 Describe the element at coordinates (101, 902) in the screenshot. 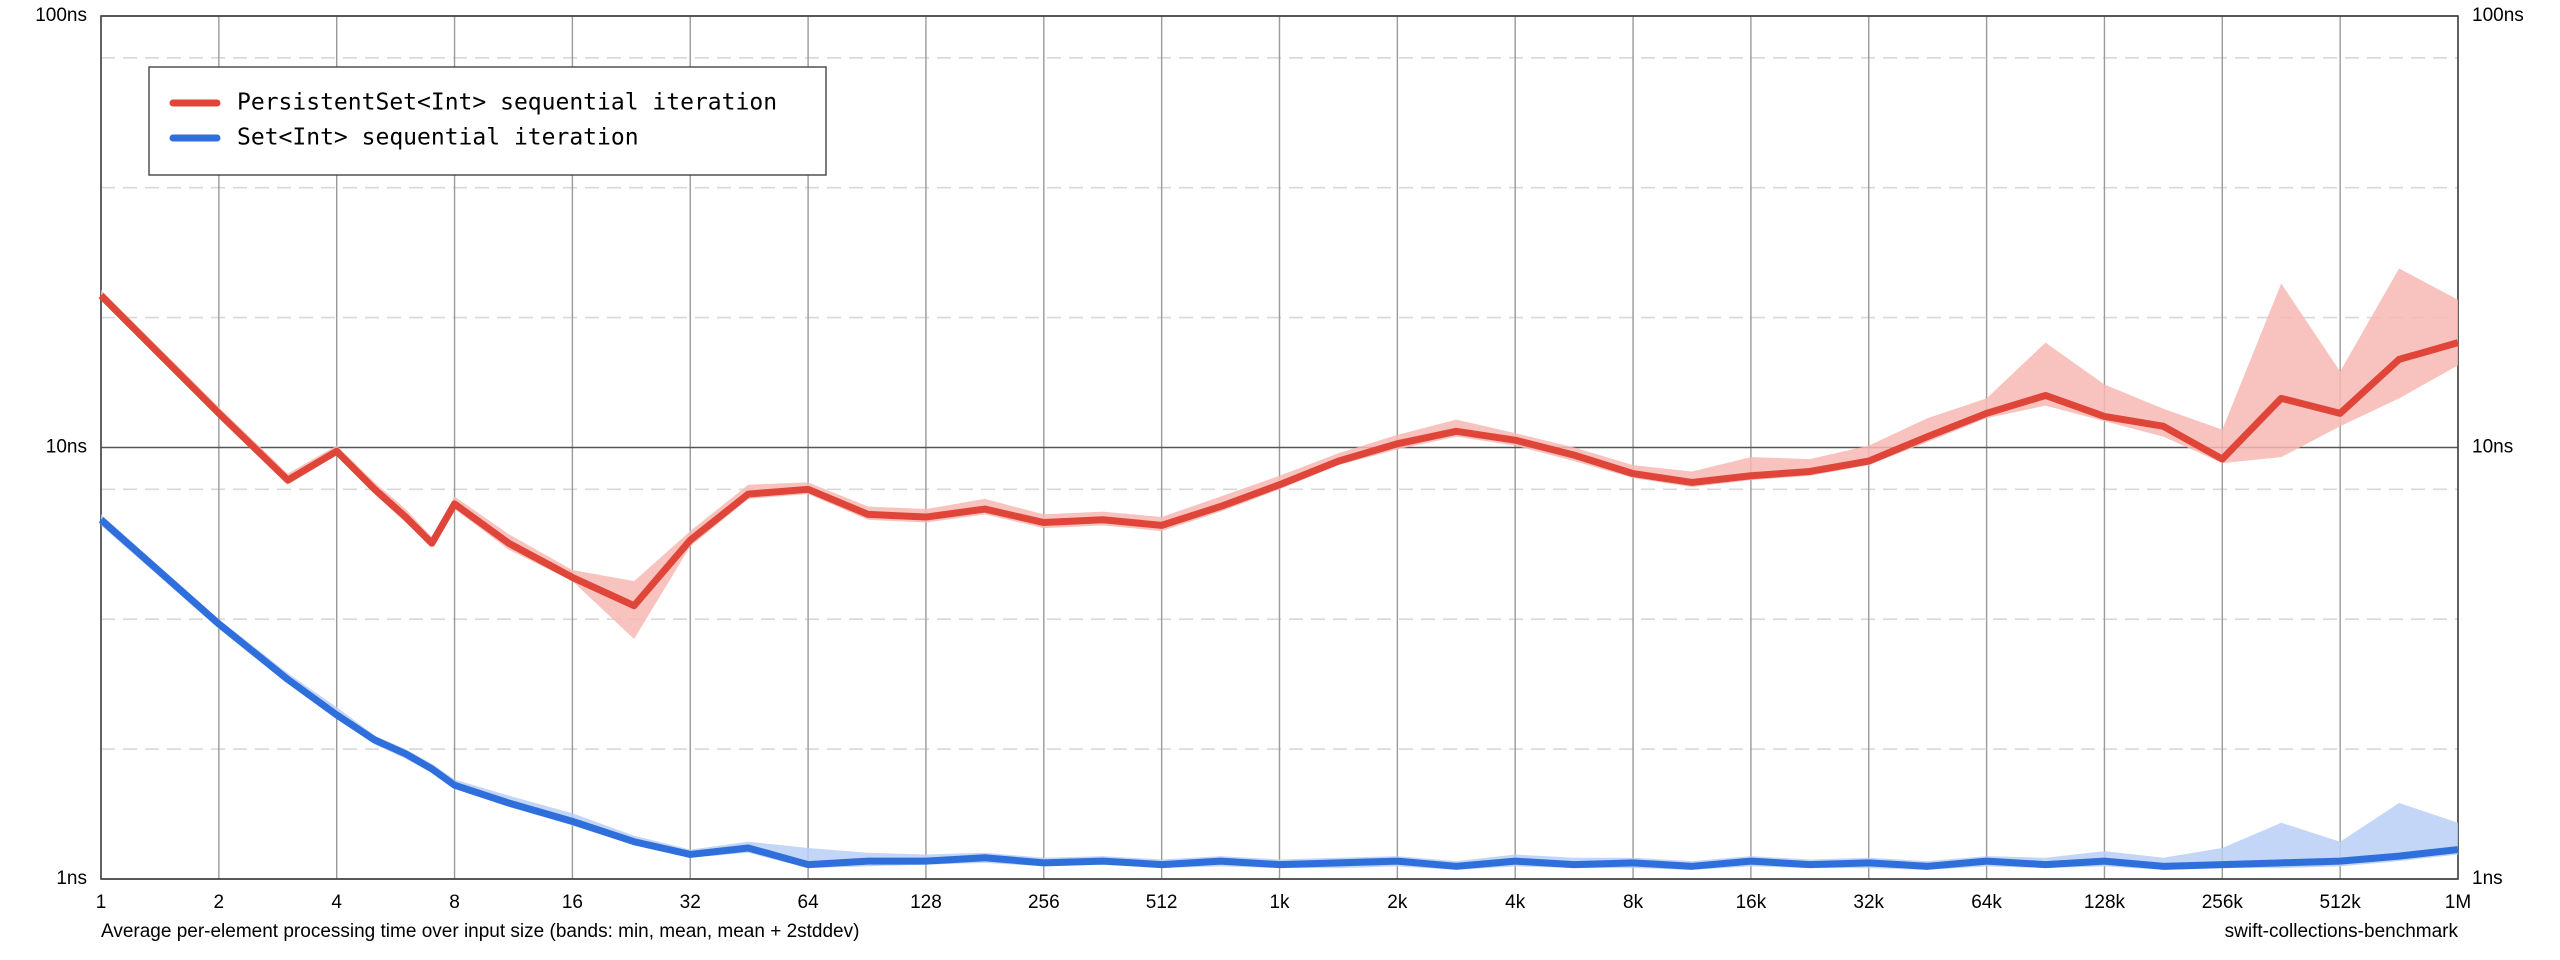

I see `x-tick-label: 1` at that location.